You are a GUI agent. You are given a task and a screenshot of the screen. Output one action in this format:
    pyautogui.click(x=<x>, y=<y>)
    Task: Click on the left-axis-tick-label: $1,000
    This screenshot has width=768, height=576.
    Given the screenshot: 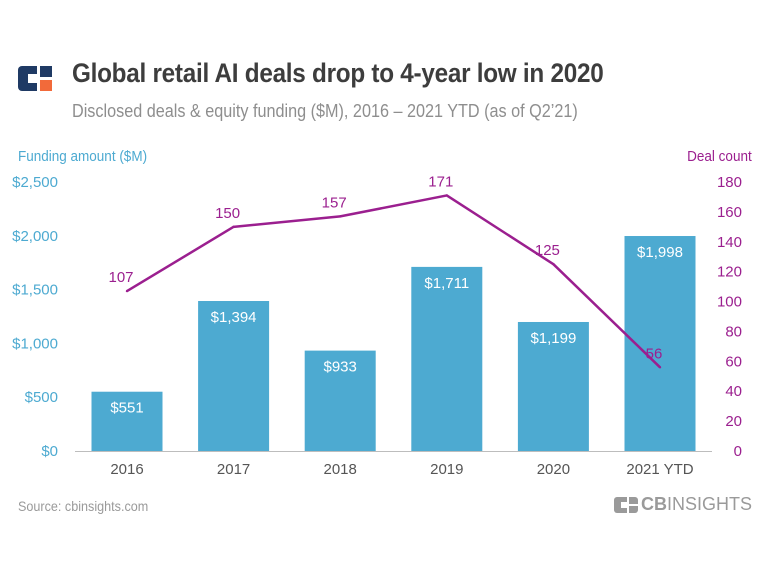 What is the action you would take?
    pyautogui.click(x=35, y=343)
    